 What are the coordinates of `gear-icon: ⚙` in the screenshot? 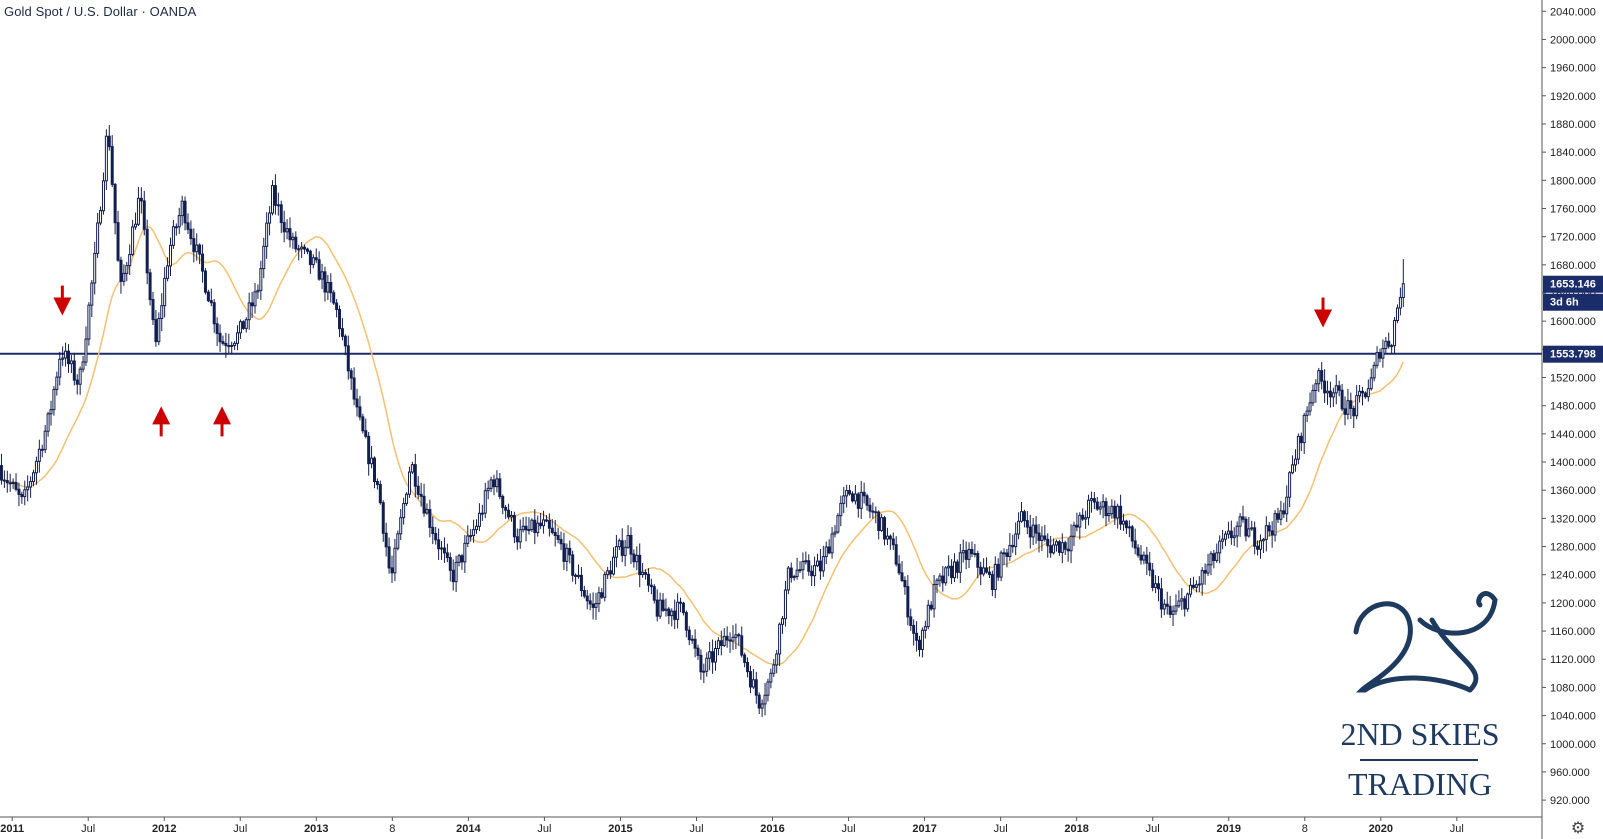 It's located at (1578, 827).